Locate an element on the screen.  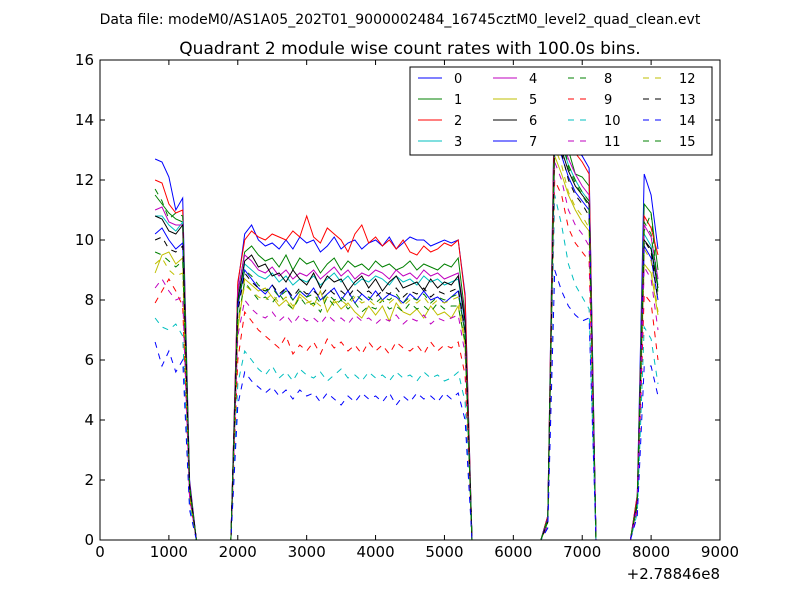
y-tick-label: 0 is located at coordinates (89, 540).